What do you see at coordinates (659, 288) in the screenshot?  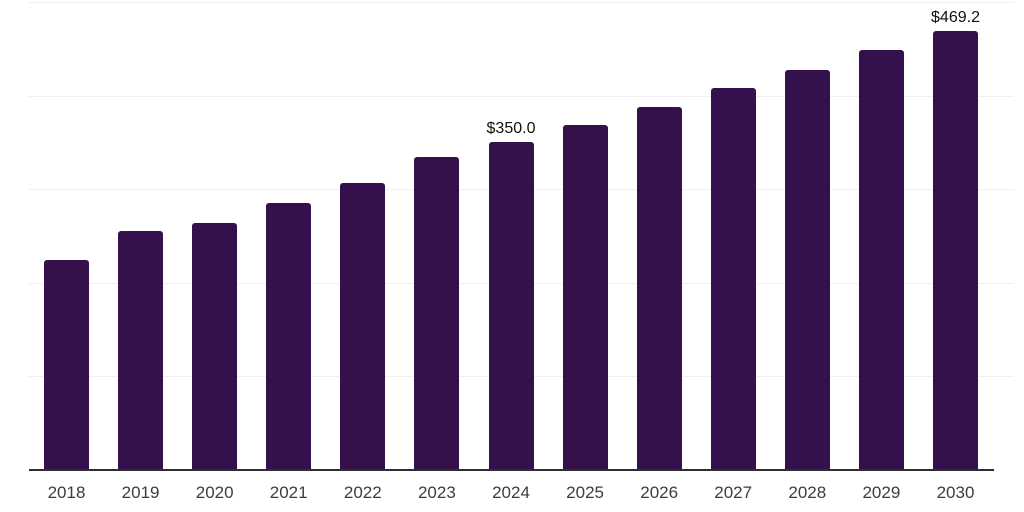 I see `bar-2026` at bounding box center [659, 288].